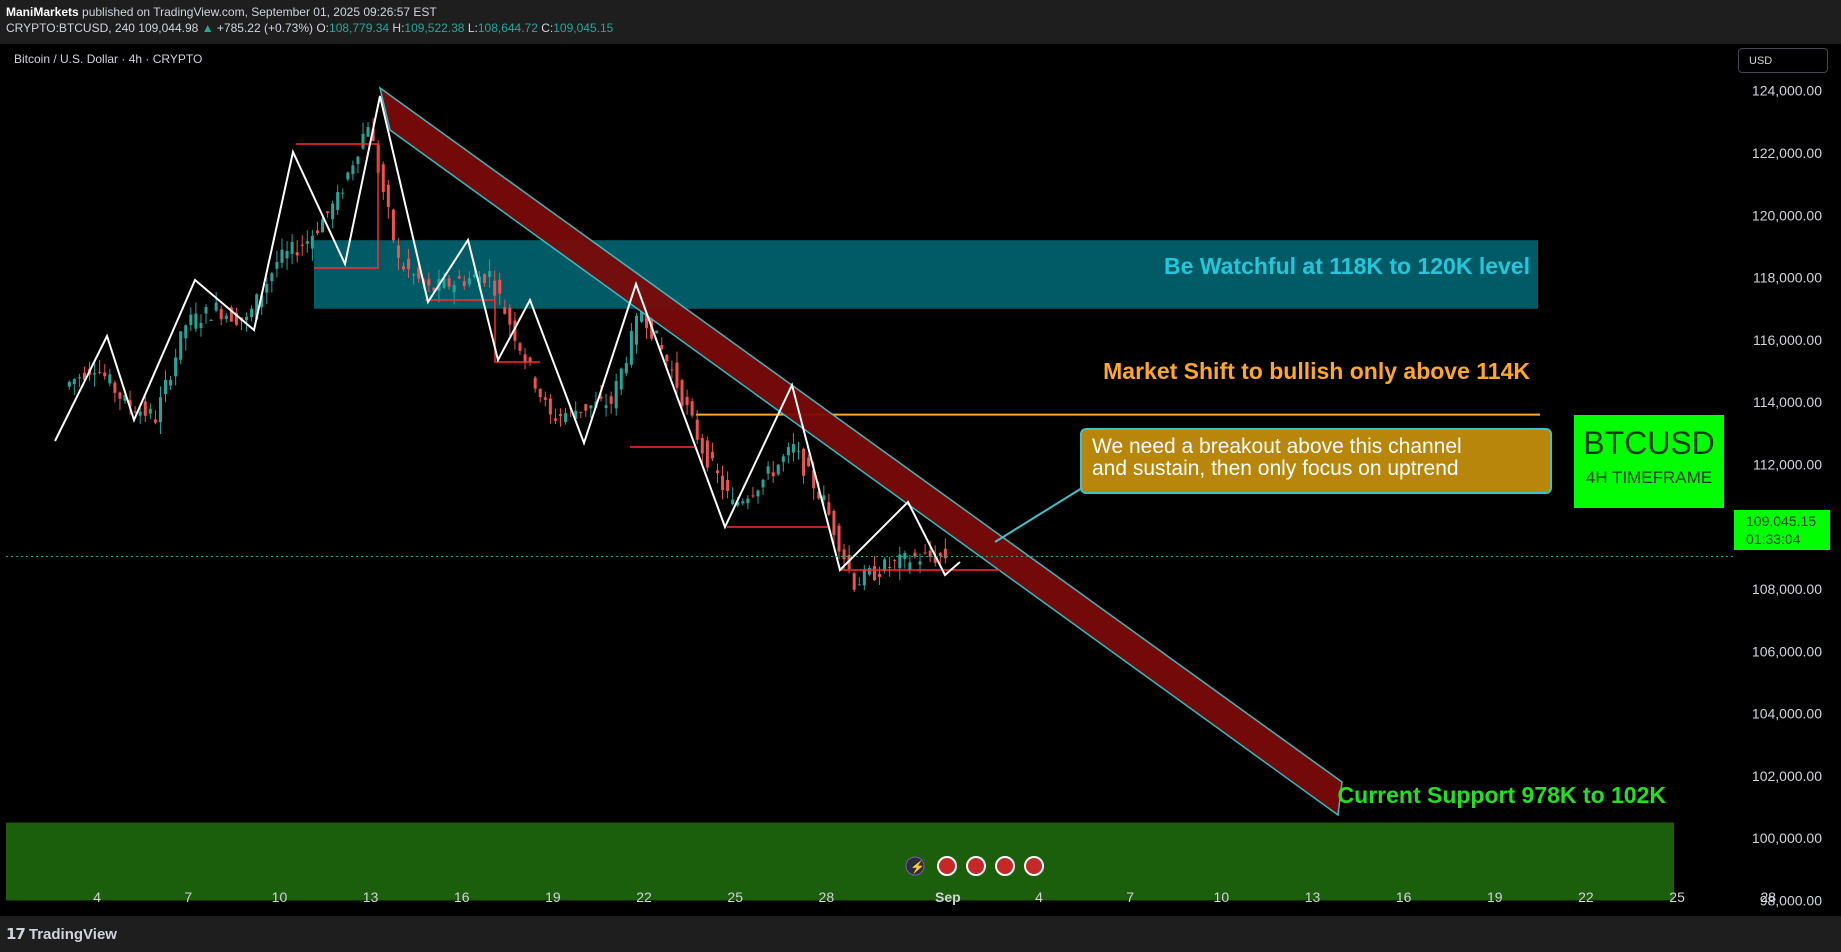  What do you see at coordinates (1502, 795) in the screenshot?
I see `support-zone-label: Current Support 978K to 102K` at bounding box center [1502, 795].